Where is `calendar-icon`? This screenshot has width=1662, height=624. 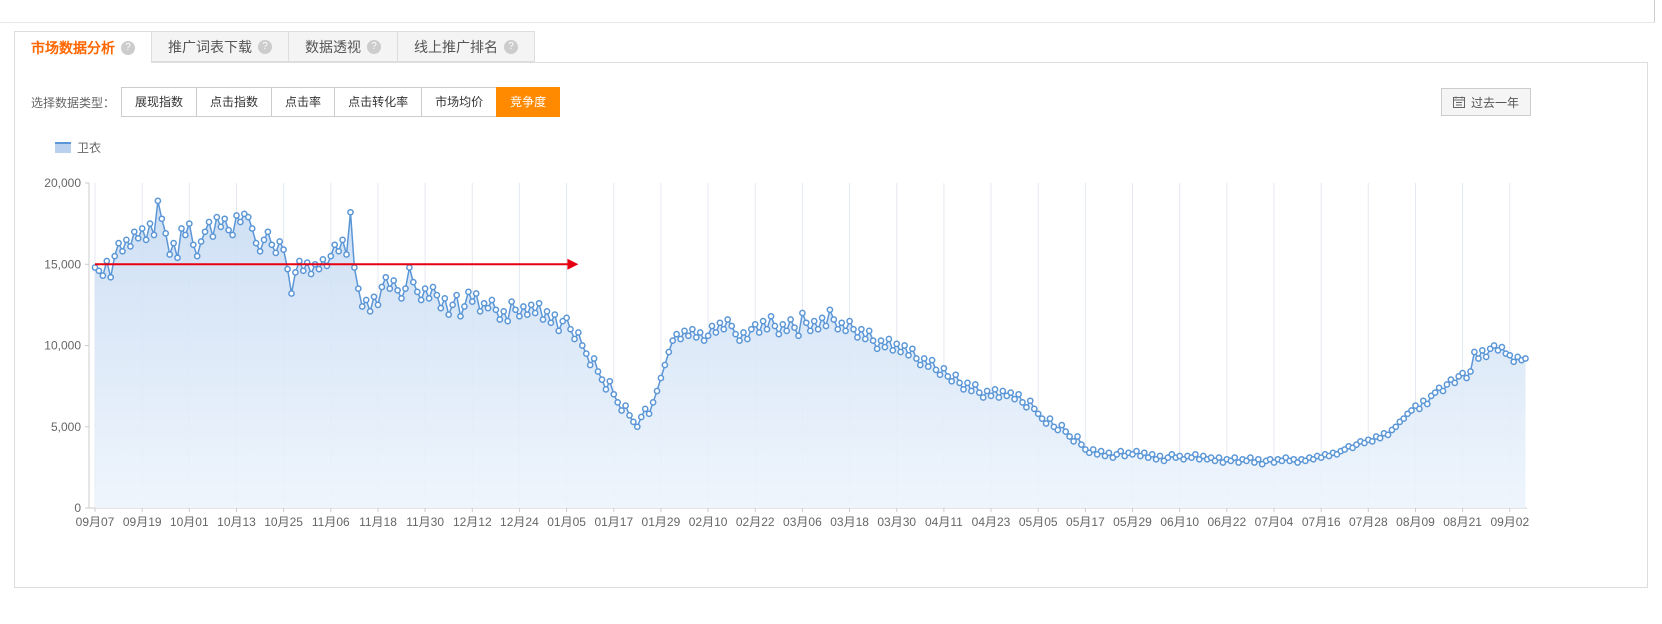
calendar-icon is located at coordinates (1458, 102).